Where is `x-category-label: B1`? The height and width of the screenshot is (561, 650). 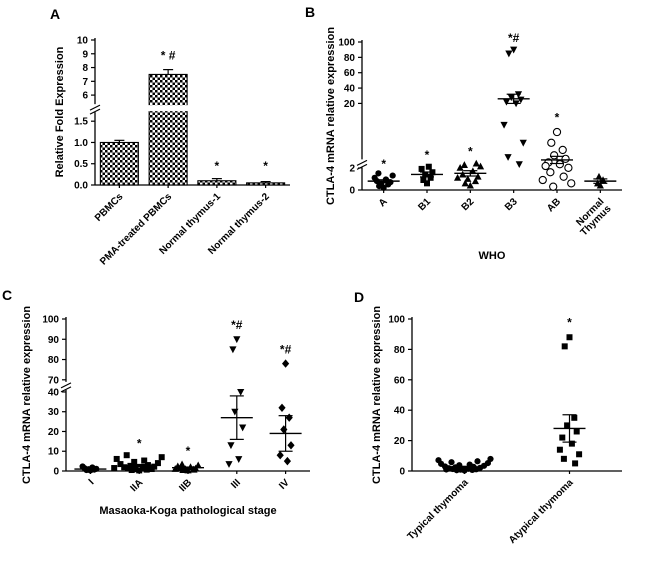
x-category-label: B1 is located at coordinates (424, 204).